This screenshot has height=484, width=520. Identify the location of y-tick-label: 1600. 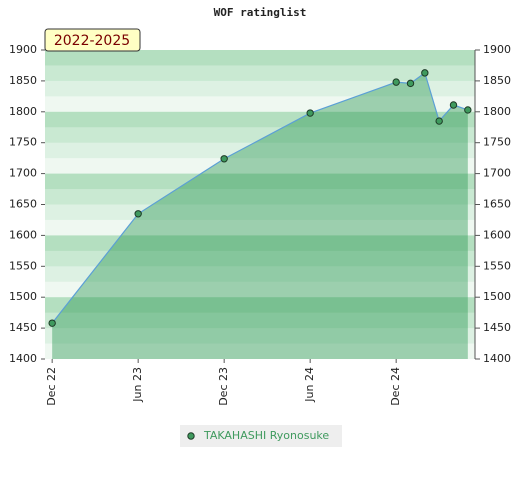
(23, 234).